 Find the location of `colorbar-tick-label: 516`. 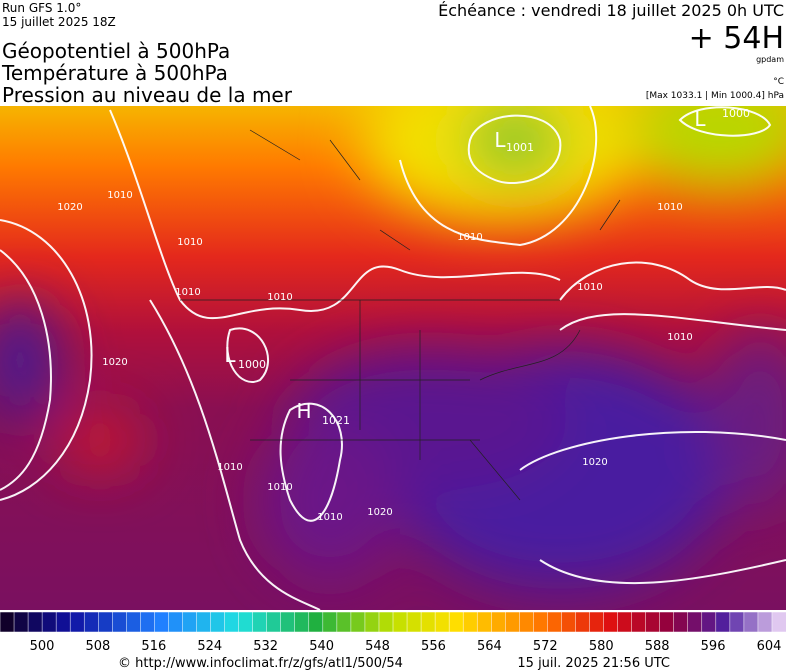

colorbar-tick-label: 516 is located at coordinates (153, 646).